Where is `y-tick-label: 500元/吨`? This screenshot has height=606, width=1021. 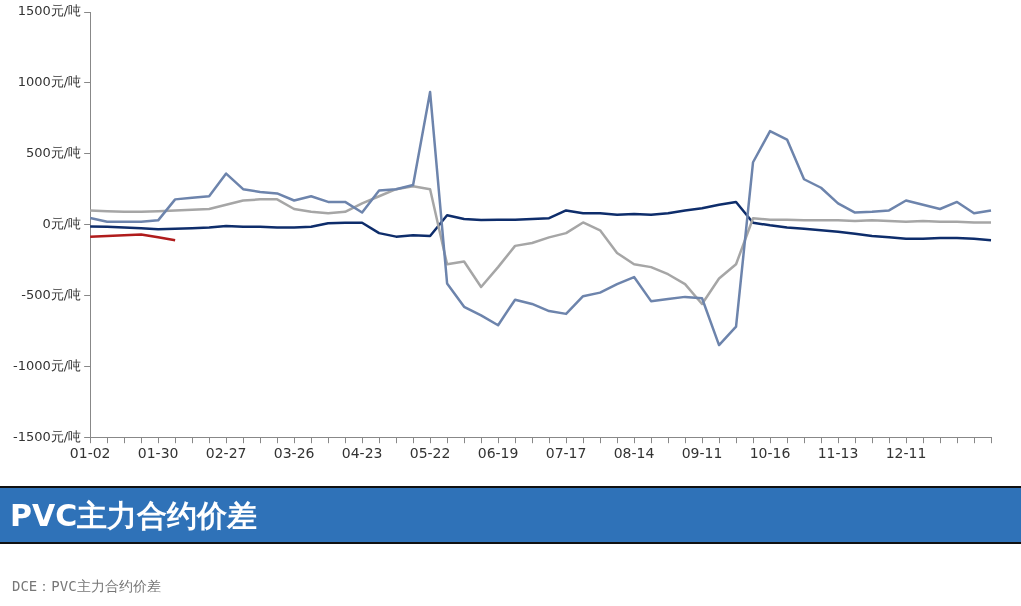
y-tick-label: 500元/吨 is located at coordinates (53, 153).